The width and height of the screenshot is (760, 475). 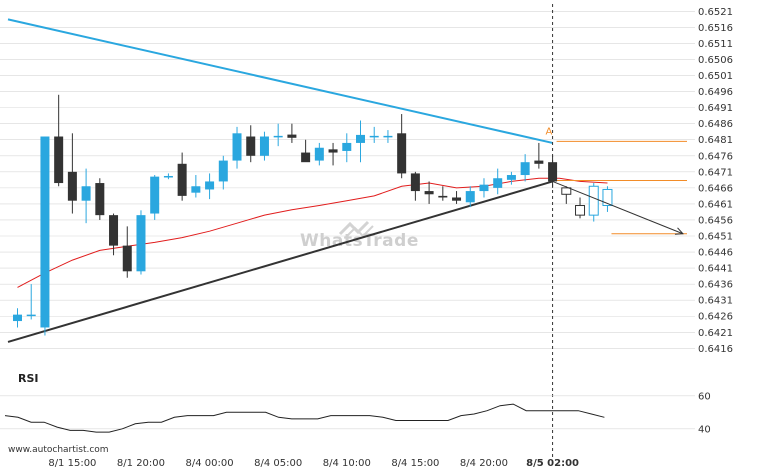 I want to click on price-tick-label: 0.6421, so click(x=715, y=333).